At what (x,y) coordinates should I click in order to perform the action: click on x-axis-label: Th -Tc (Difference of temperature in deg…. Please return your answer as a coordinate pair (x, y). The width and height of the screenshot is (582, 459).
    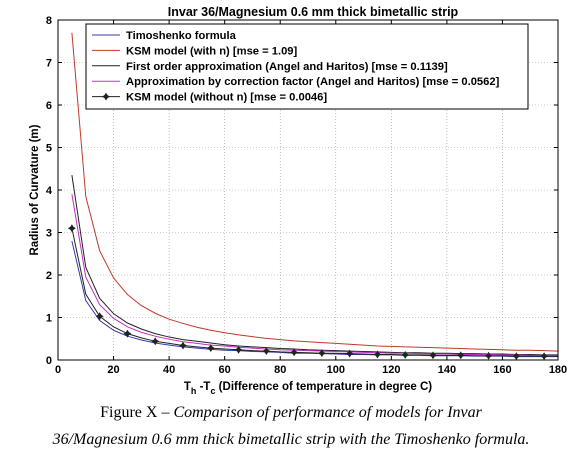
    Looking at the image, I should click on (308, 388).